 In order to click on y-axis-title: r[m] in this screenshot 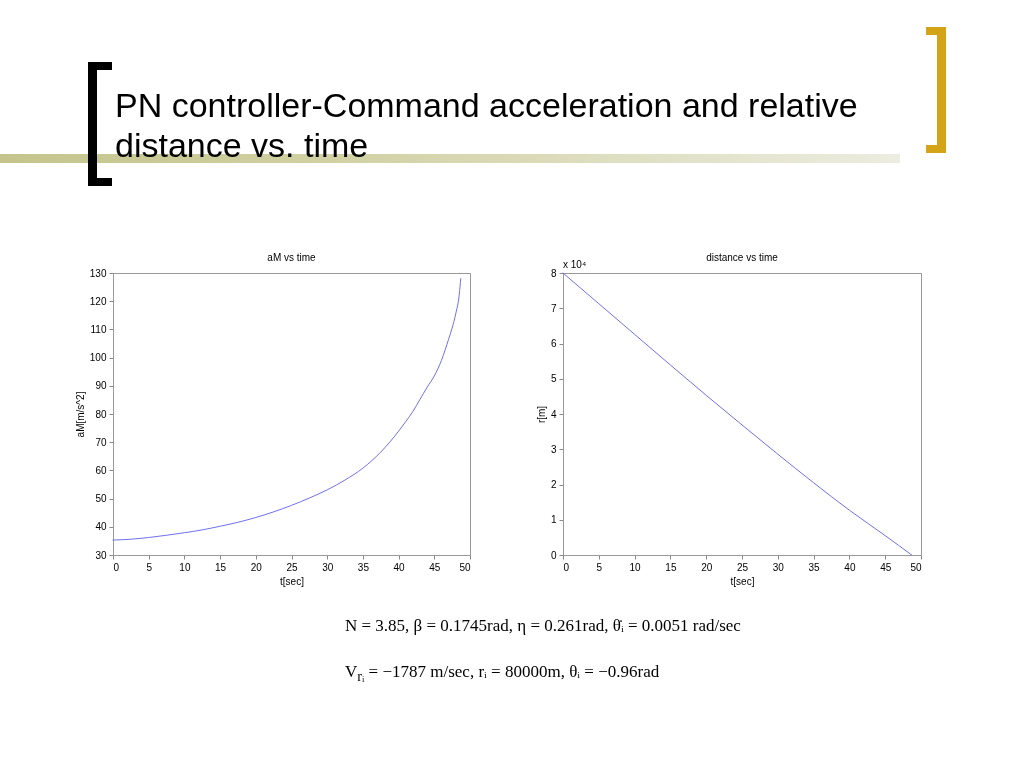, I will do `click(541, 414)`.